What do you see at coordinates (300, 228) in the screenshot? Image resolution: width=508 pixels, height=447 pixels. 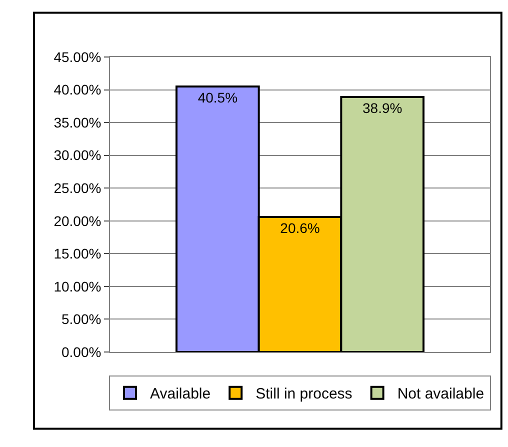 I see `data-label: 20.6%` at bounding box center [300, 228].